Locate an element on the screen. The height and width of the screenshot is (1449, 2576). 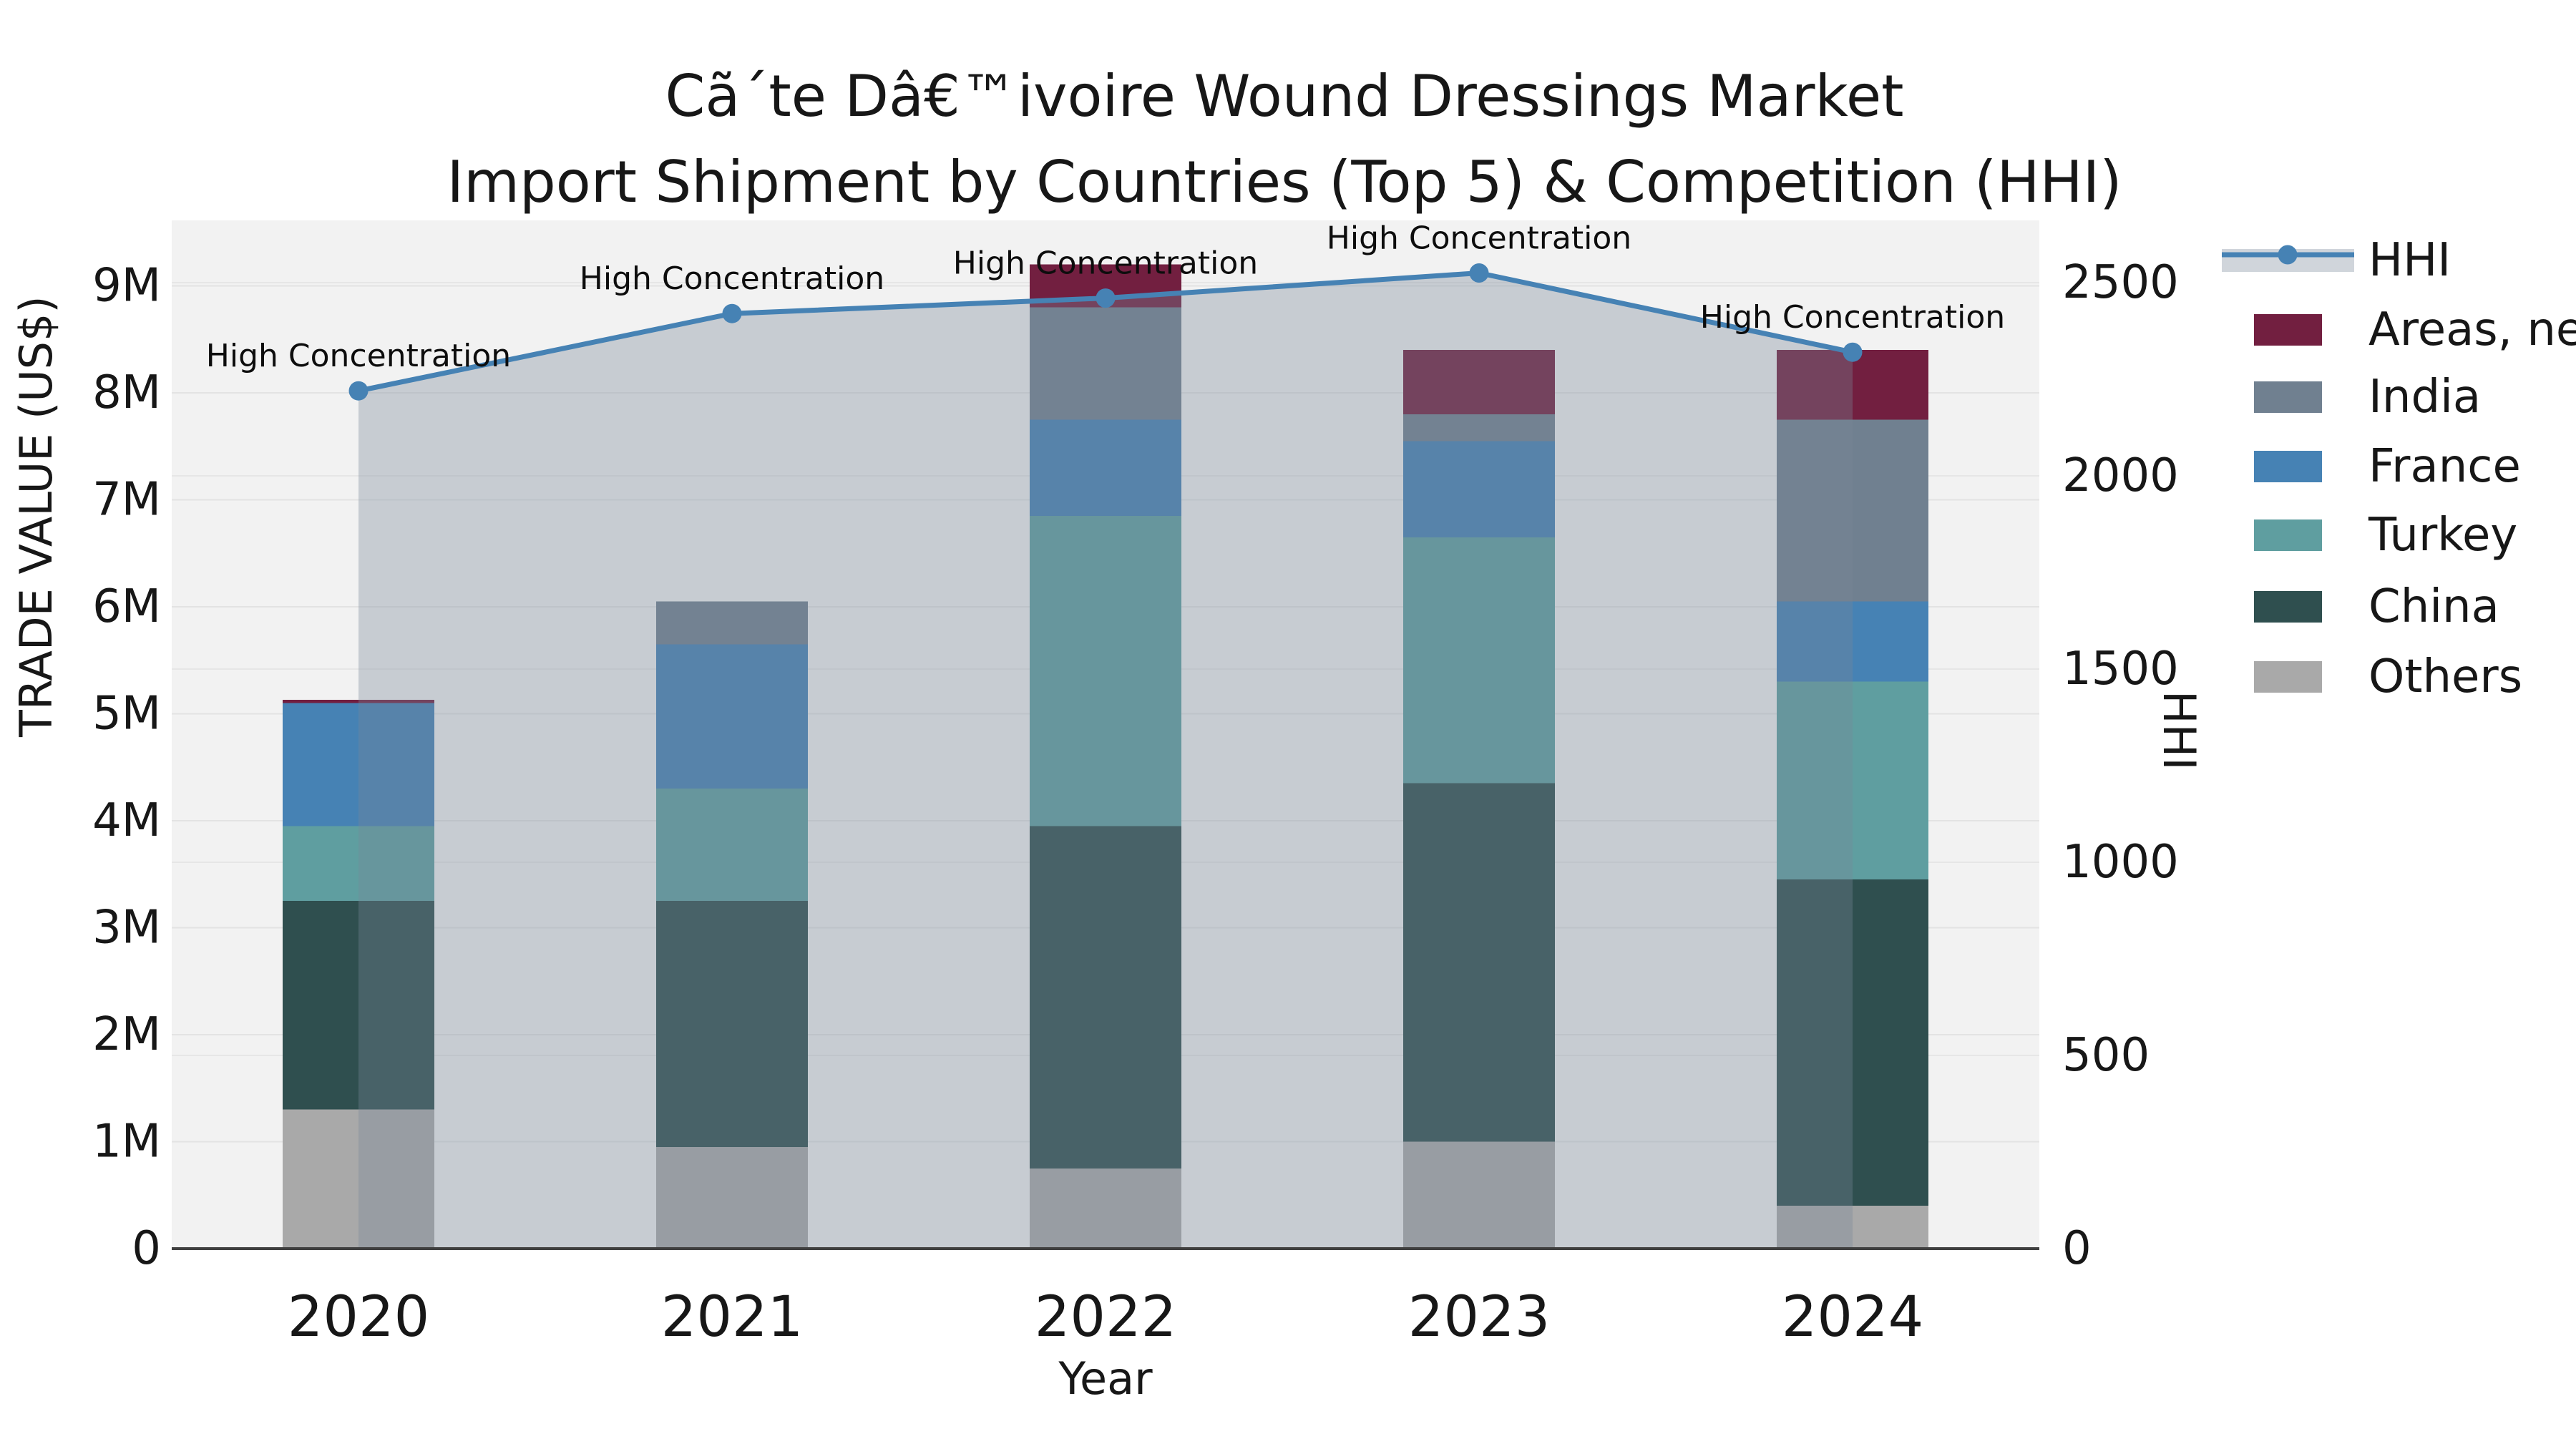
left-tick-6M: 6M is located at coordinates (126, 606).